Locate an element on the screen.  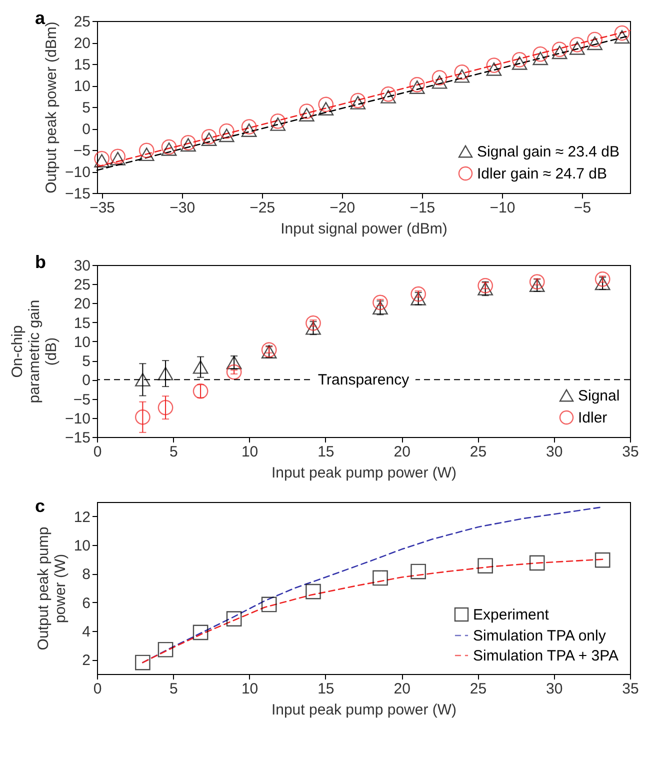
y-tick-label: 12 is located at coordinates (82, 517).